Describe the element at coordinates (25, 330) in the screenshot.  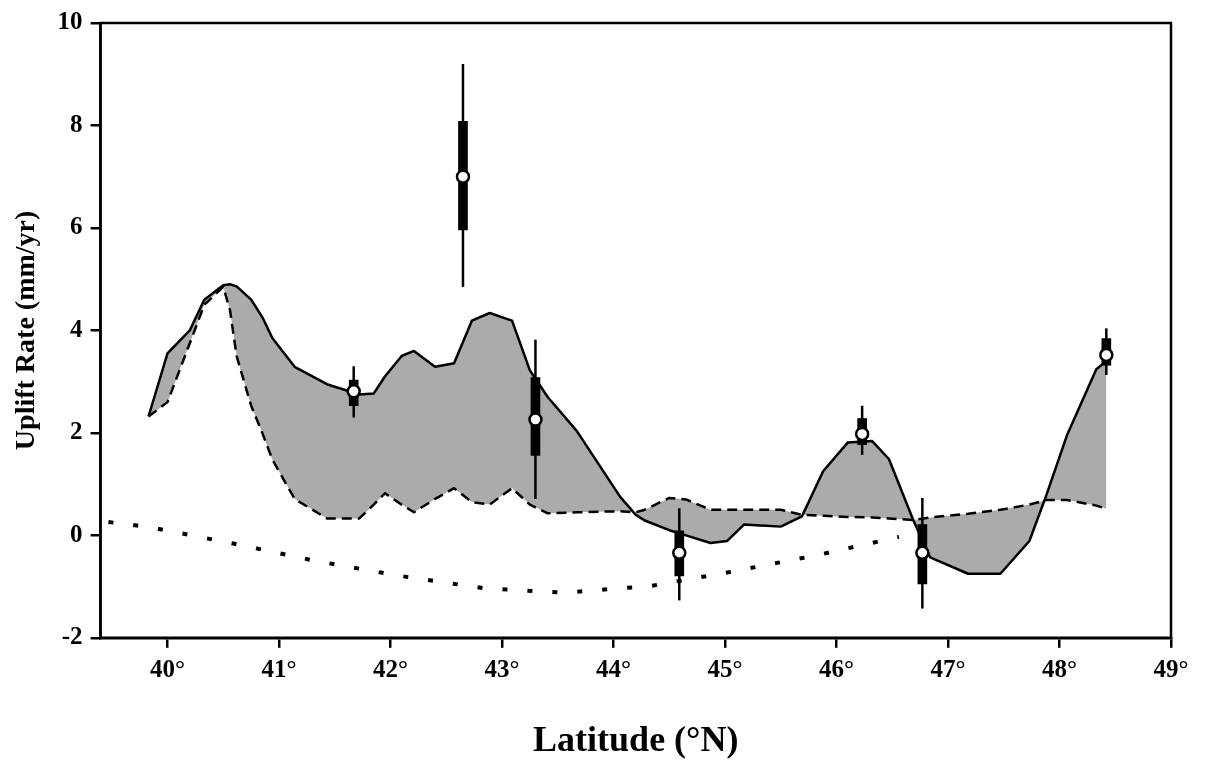
I see `y-axis-title: Uplift Rate (mm/yr)` at that location.